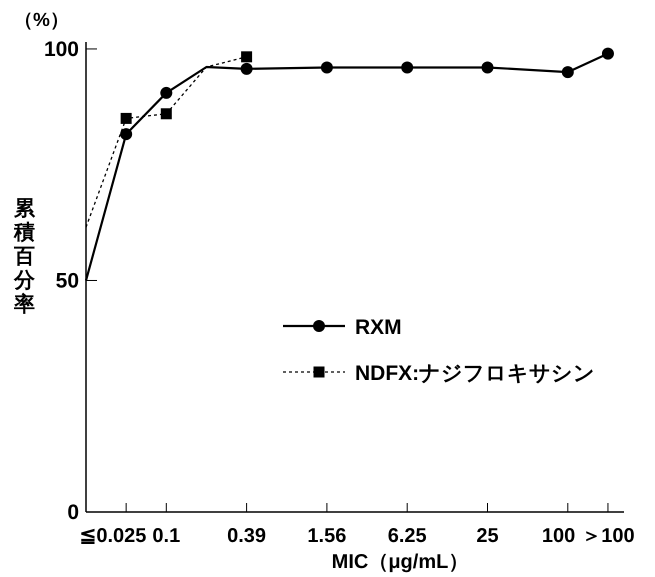  What do you see at coordinates (407, 536) in the screenshot?
I see `x-tick-label: 6.25` at bounding box center [407, 536].